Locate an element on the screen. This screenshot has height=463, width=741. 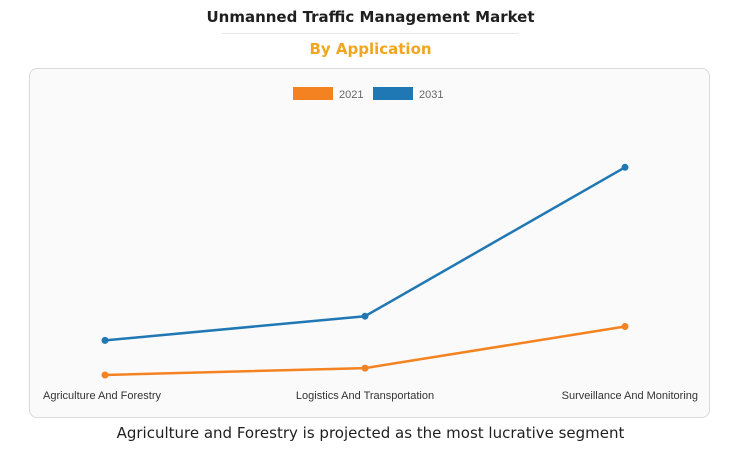
x-tick-label-0: Agriculture And Forestry is located at coordinates (102, 396).